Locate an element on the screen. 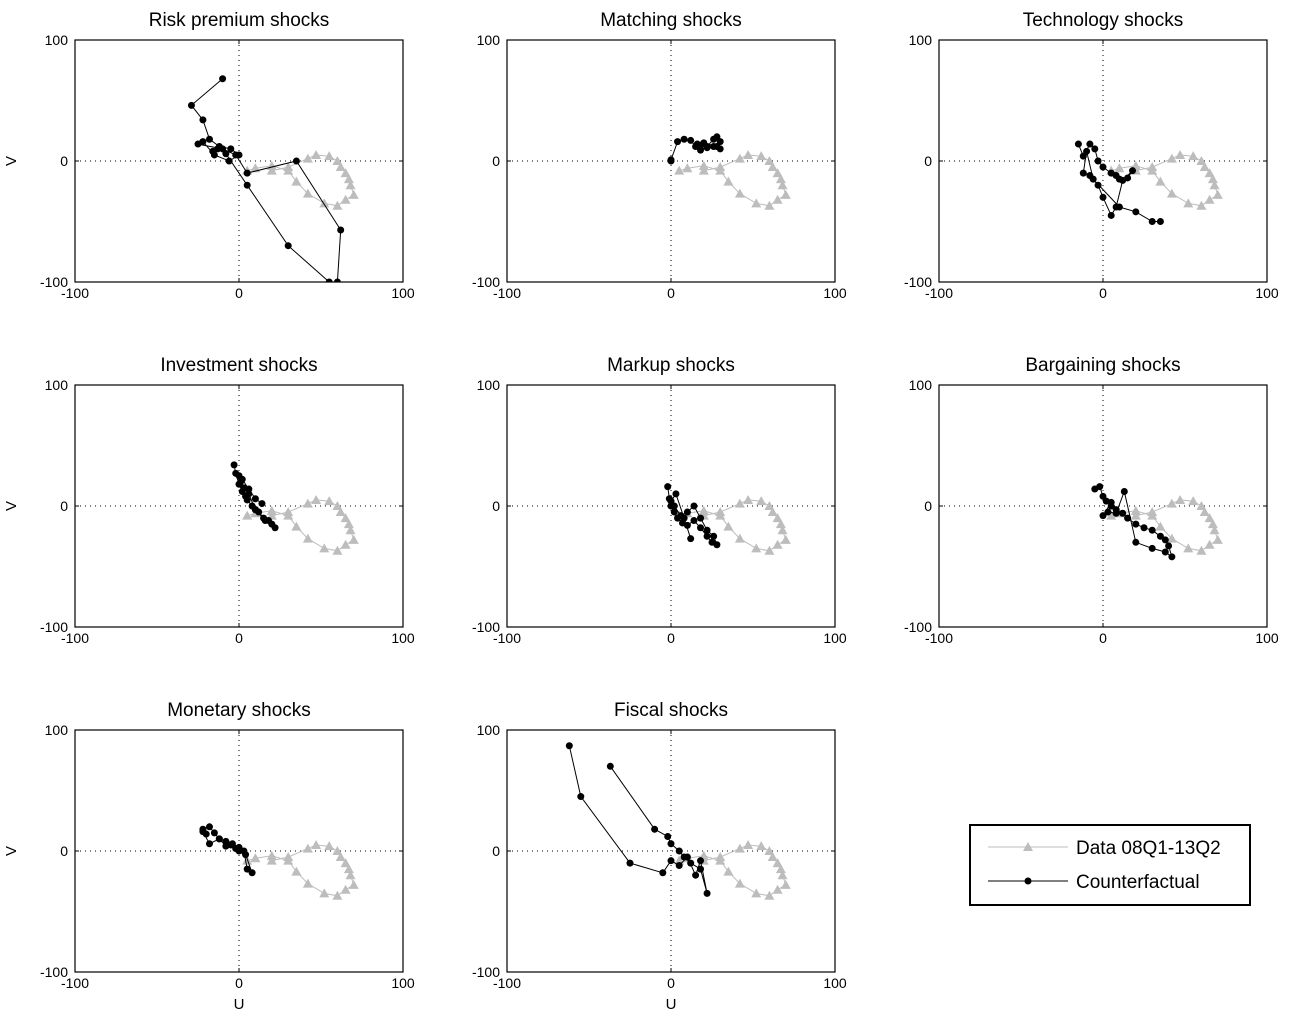 The height and width of the screenshot is (1025, 1292). subplot-panel: Matching shocks -100 0 100 -100 0 100 is located at coordinates (659, 155).